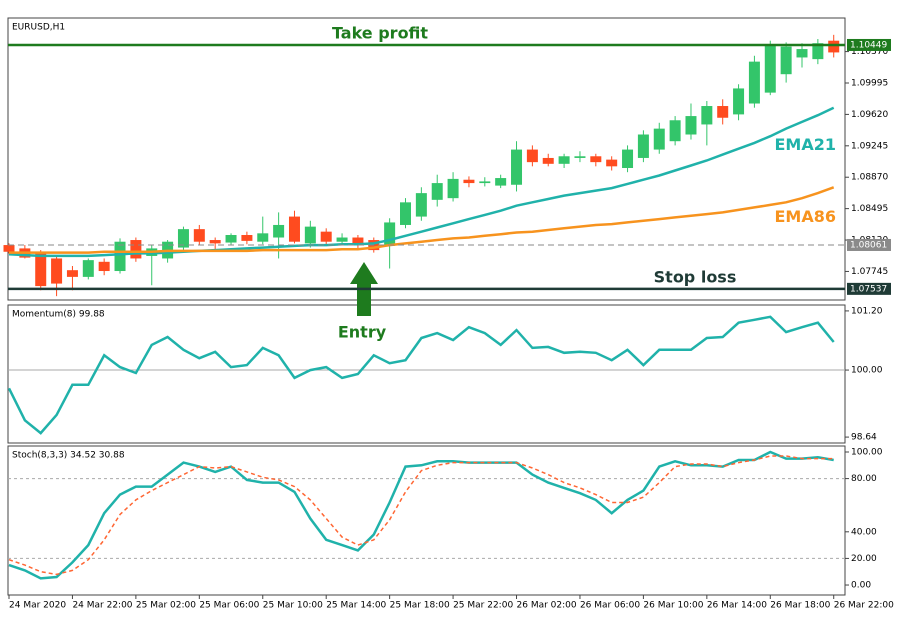  I want to click on x-tick-label: 26 Mar 06:00, so click(610, 606).